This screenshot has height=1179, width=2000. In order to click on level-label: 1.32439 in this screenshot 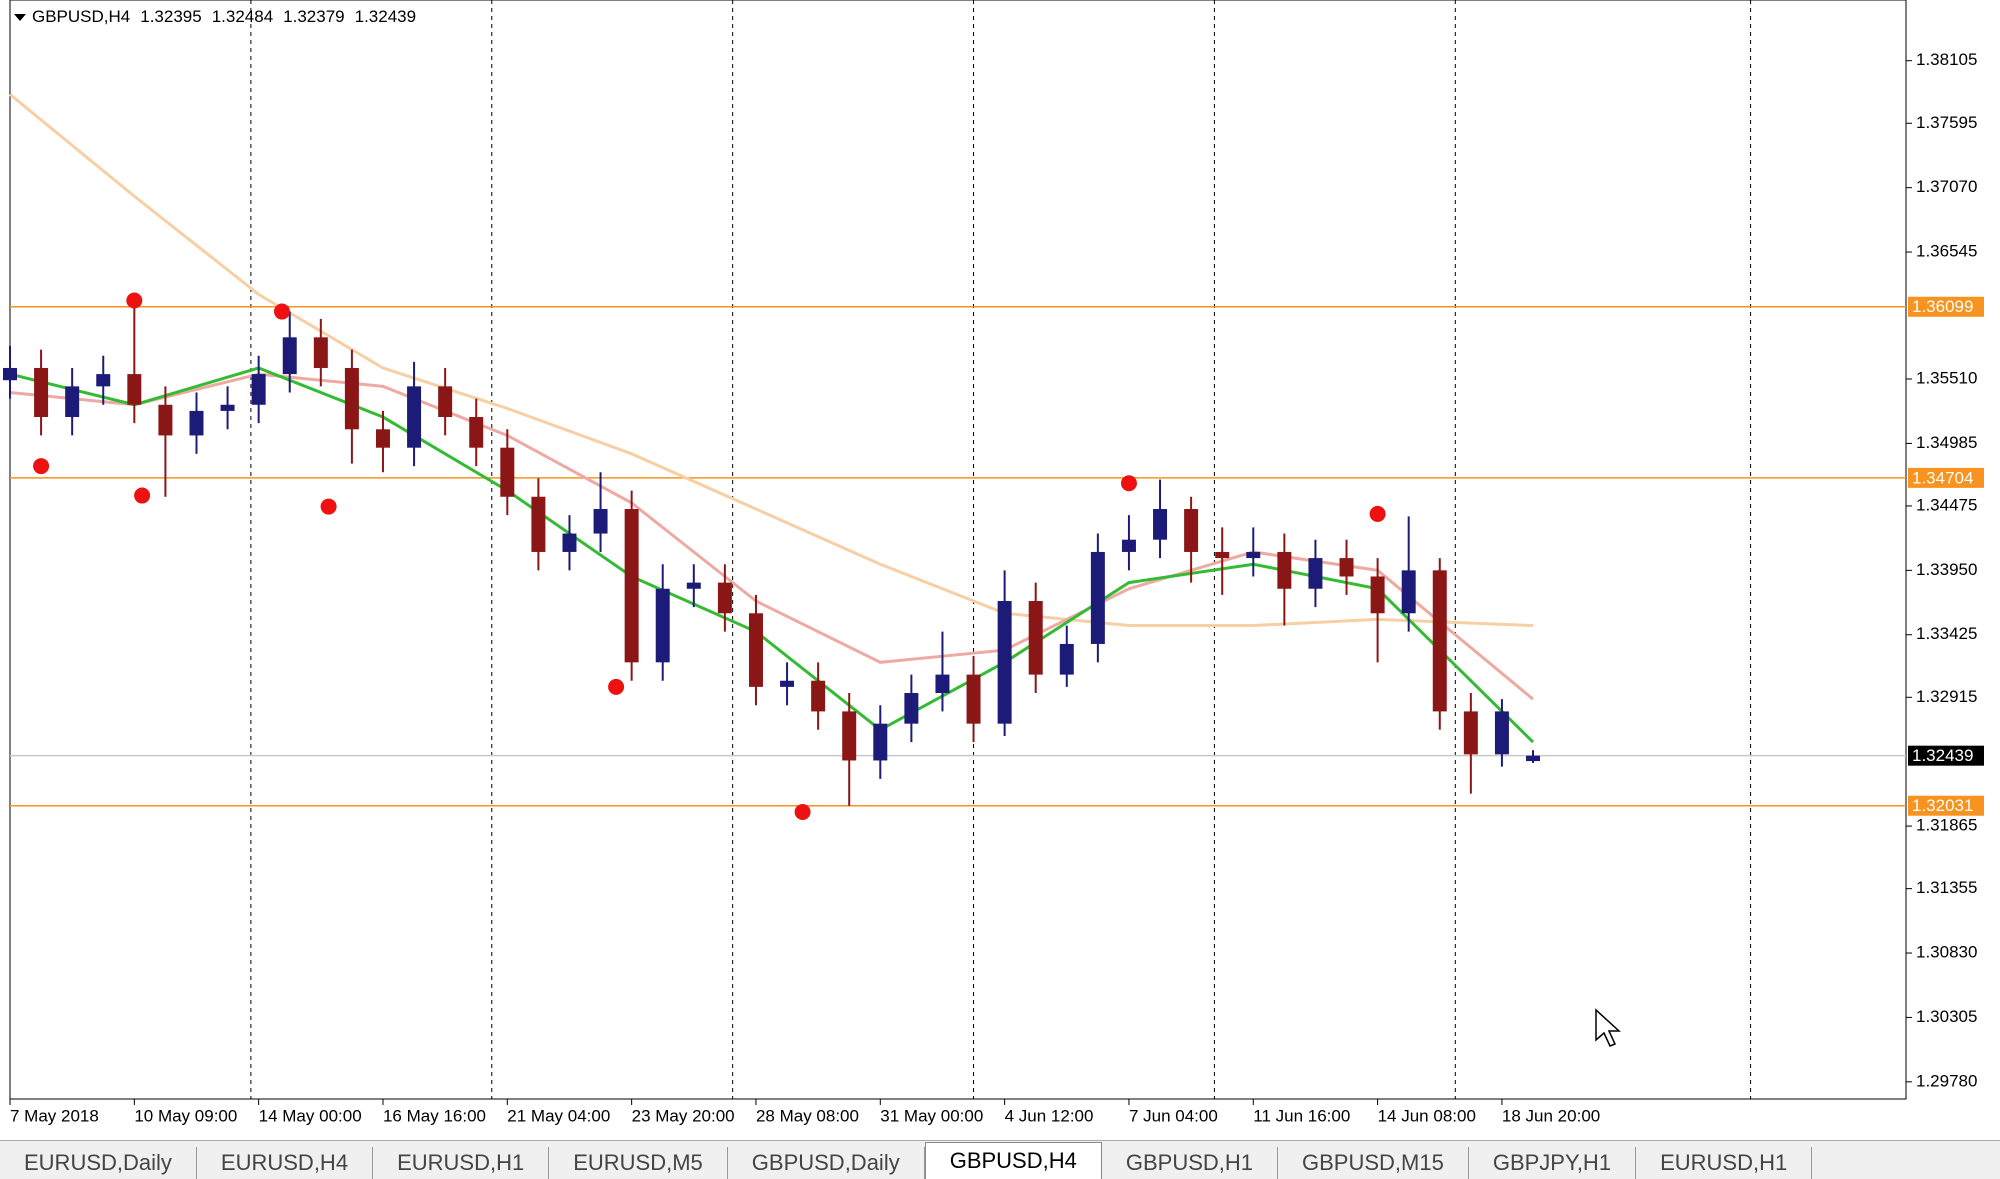, I will do `click(1942, 755)`.